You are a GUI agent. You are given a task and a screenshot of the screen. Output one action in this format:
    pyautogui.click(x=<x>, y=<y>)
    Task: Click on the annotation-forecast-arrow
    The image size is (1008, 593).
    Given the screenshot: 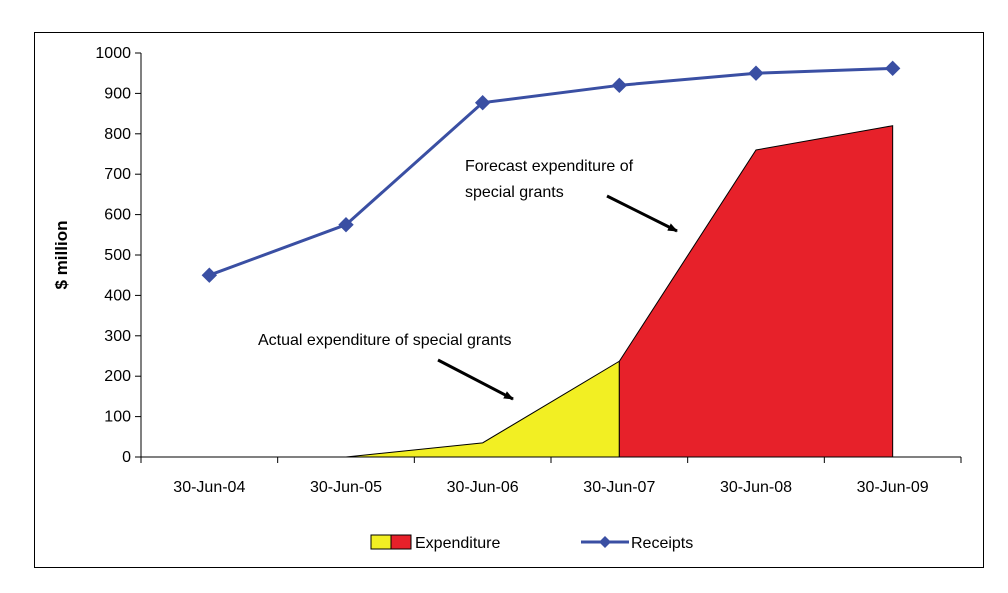 What is the action you would take?
    pyautogui.click(x=642, y=213)
    